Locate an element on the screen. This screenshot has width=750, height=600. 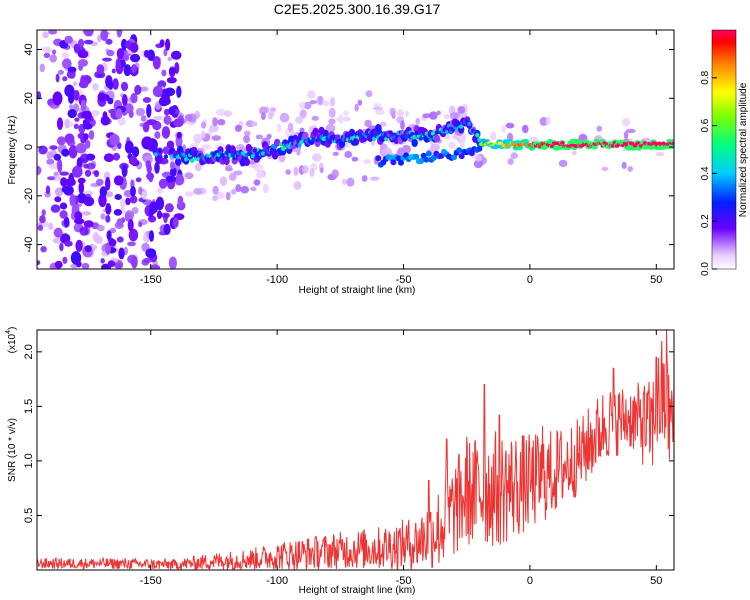
snr-y-multiplier: (x104) is located at coordinates (11, 340).